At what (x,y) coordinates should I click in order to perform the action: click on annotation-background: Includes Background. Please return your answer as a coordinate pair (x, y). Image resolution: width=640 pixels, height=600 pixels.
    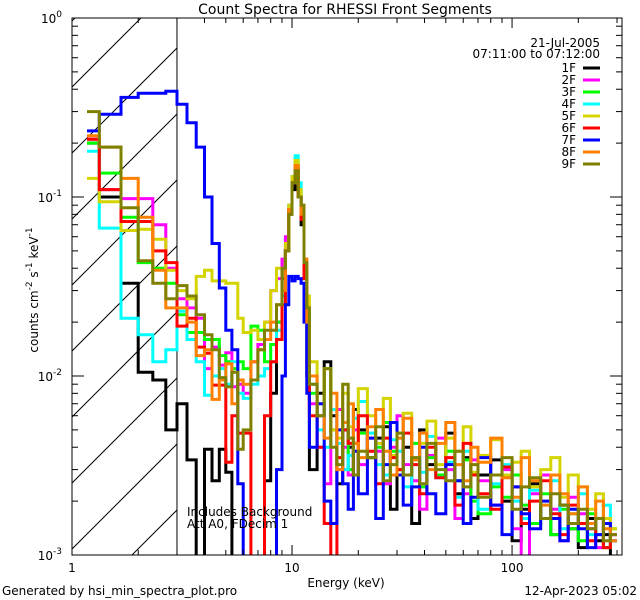
    Looking at the image, I should click on (249, 512).